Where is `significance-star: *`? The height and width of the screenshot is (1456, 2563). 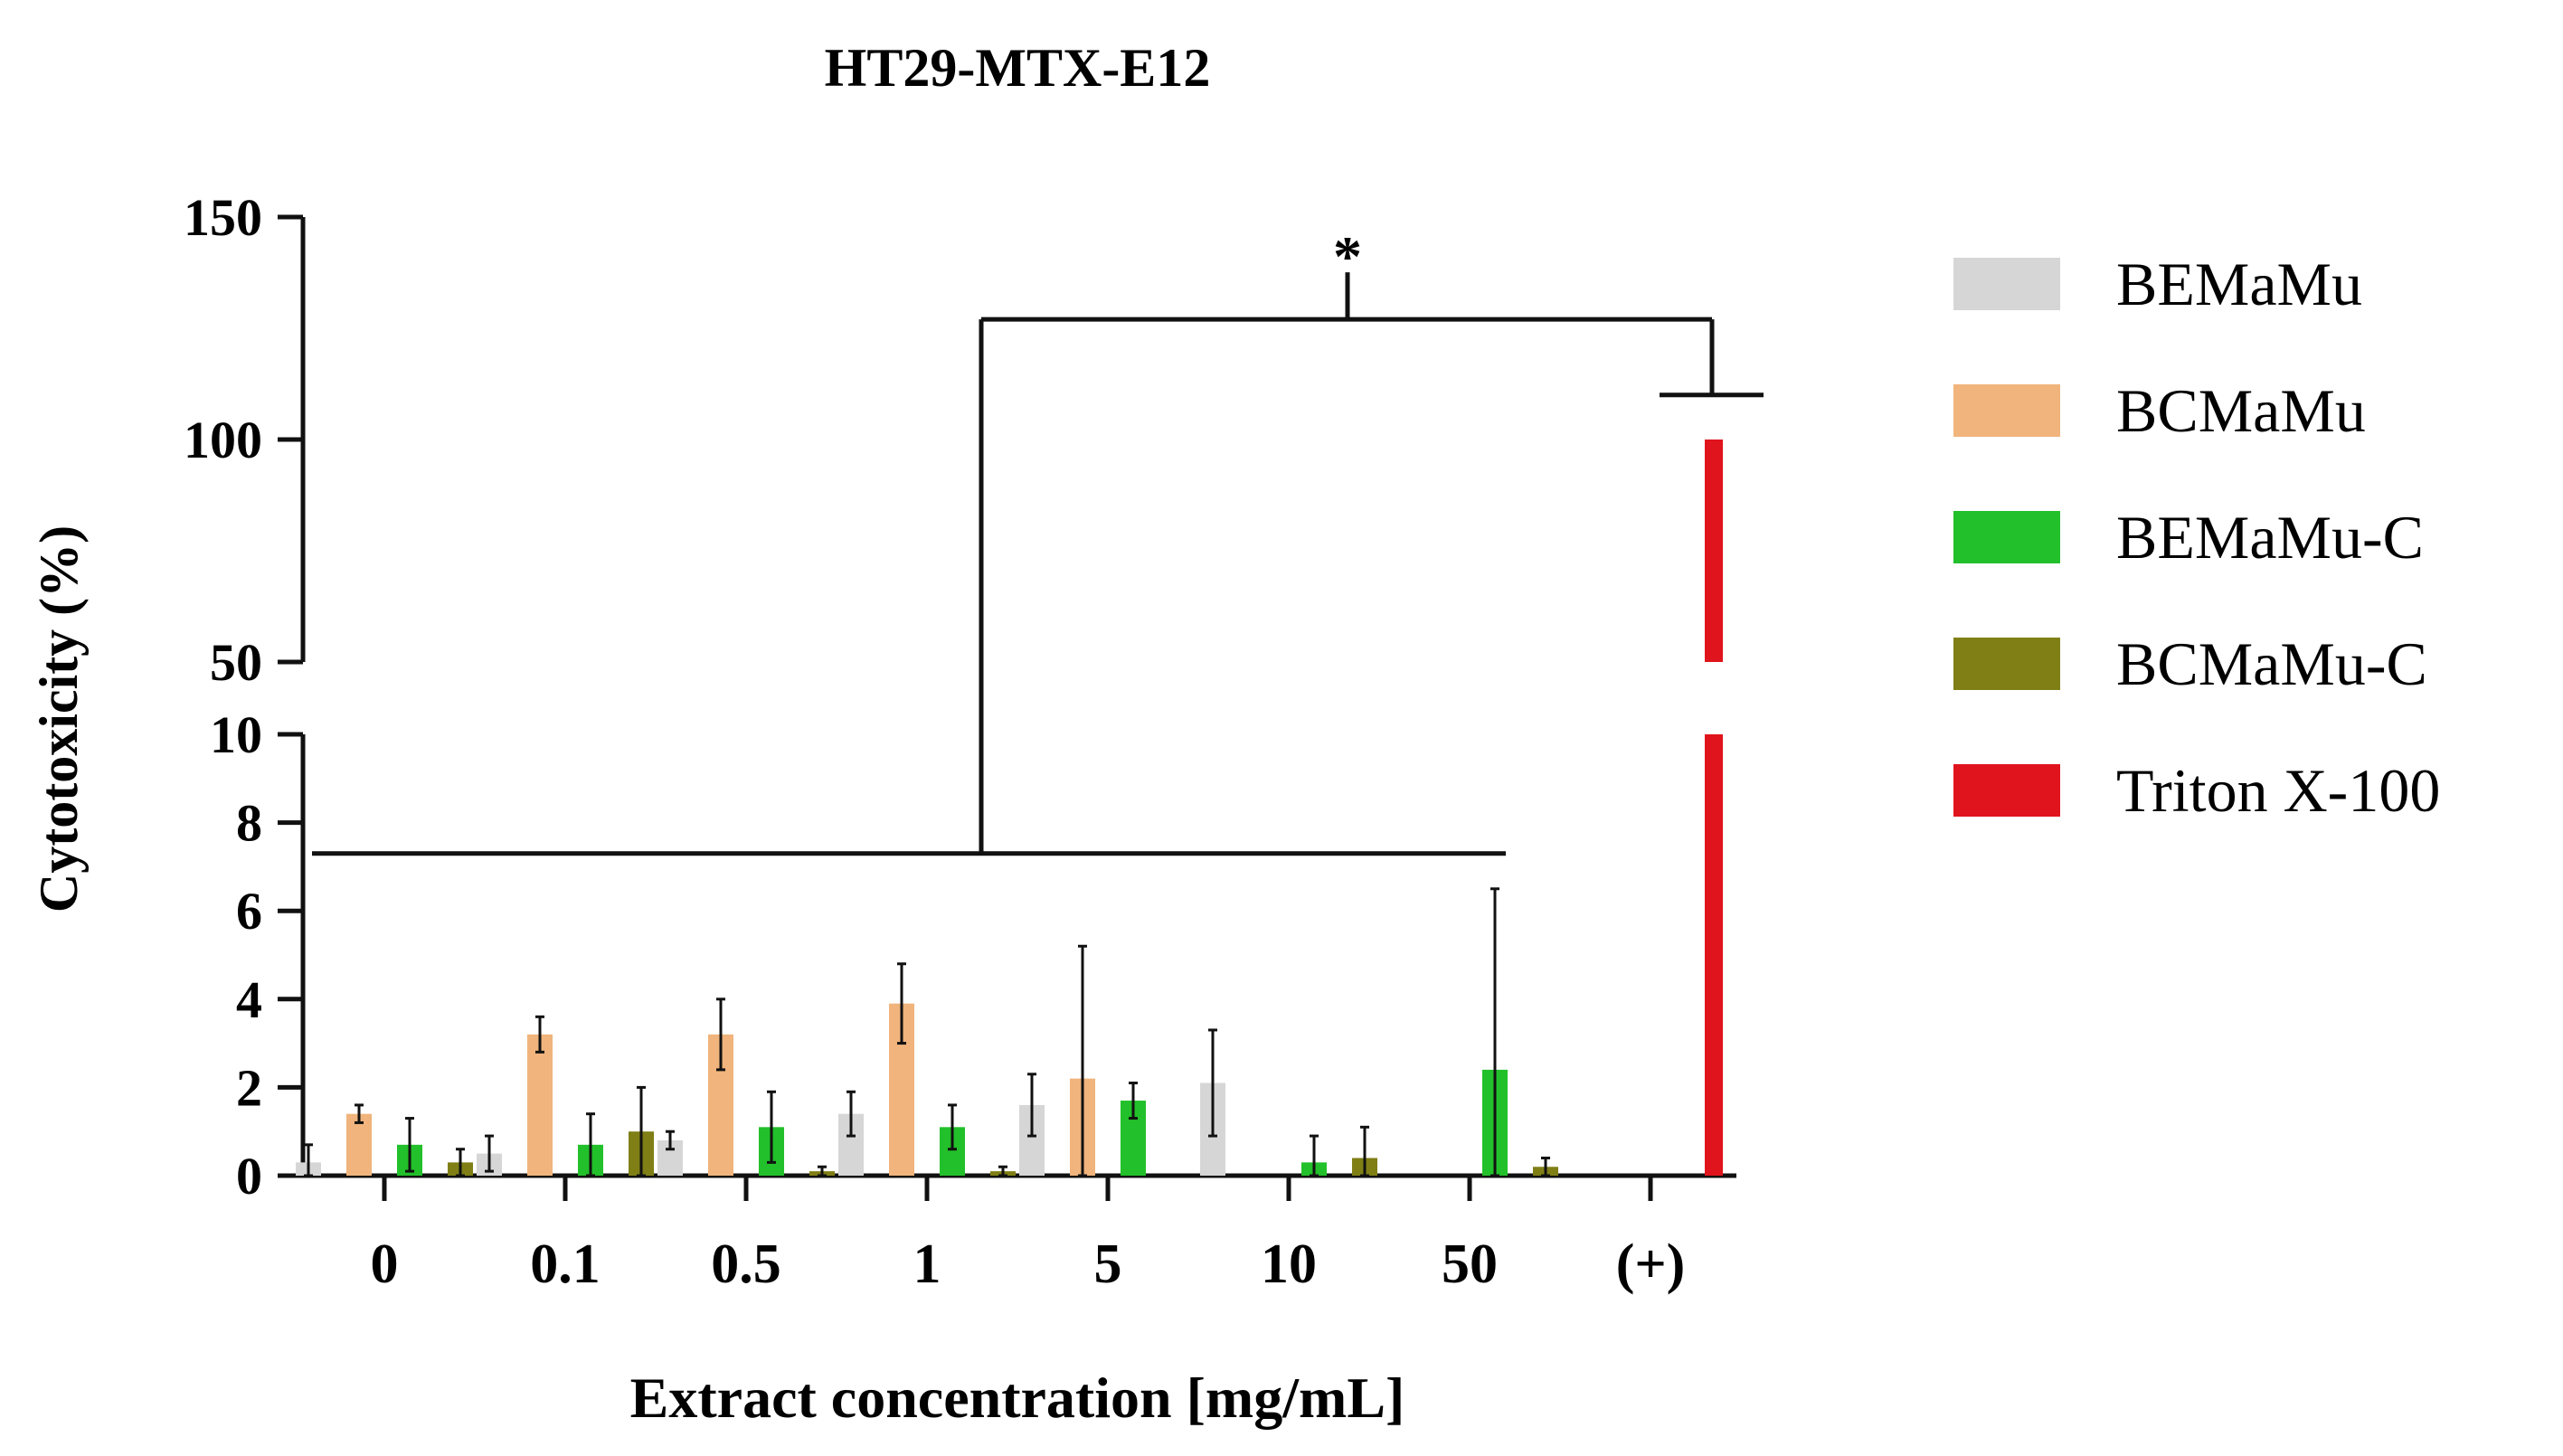 significance-star: * is located at coordinates (1347, 256).